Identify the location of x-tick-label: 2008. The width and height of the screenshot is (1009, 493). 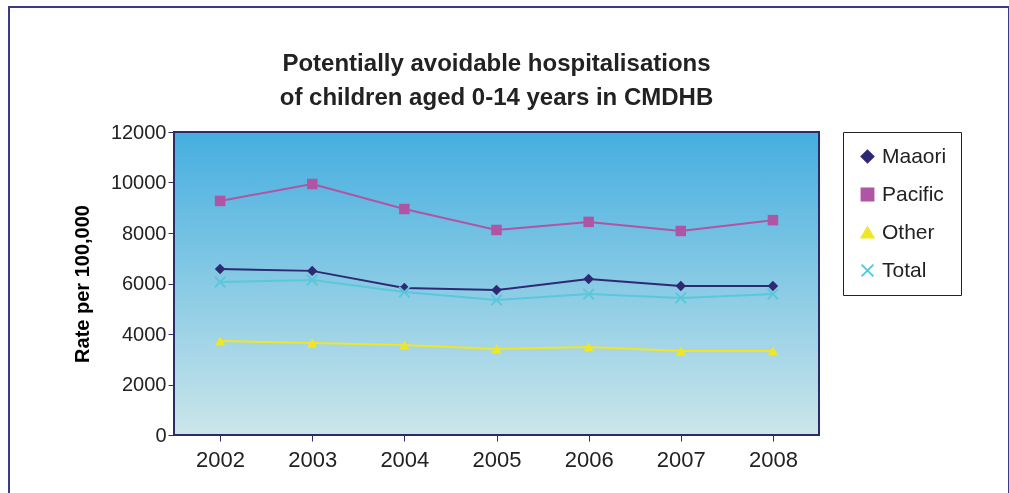
(773, 459).